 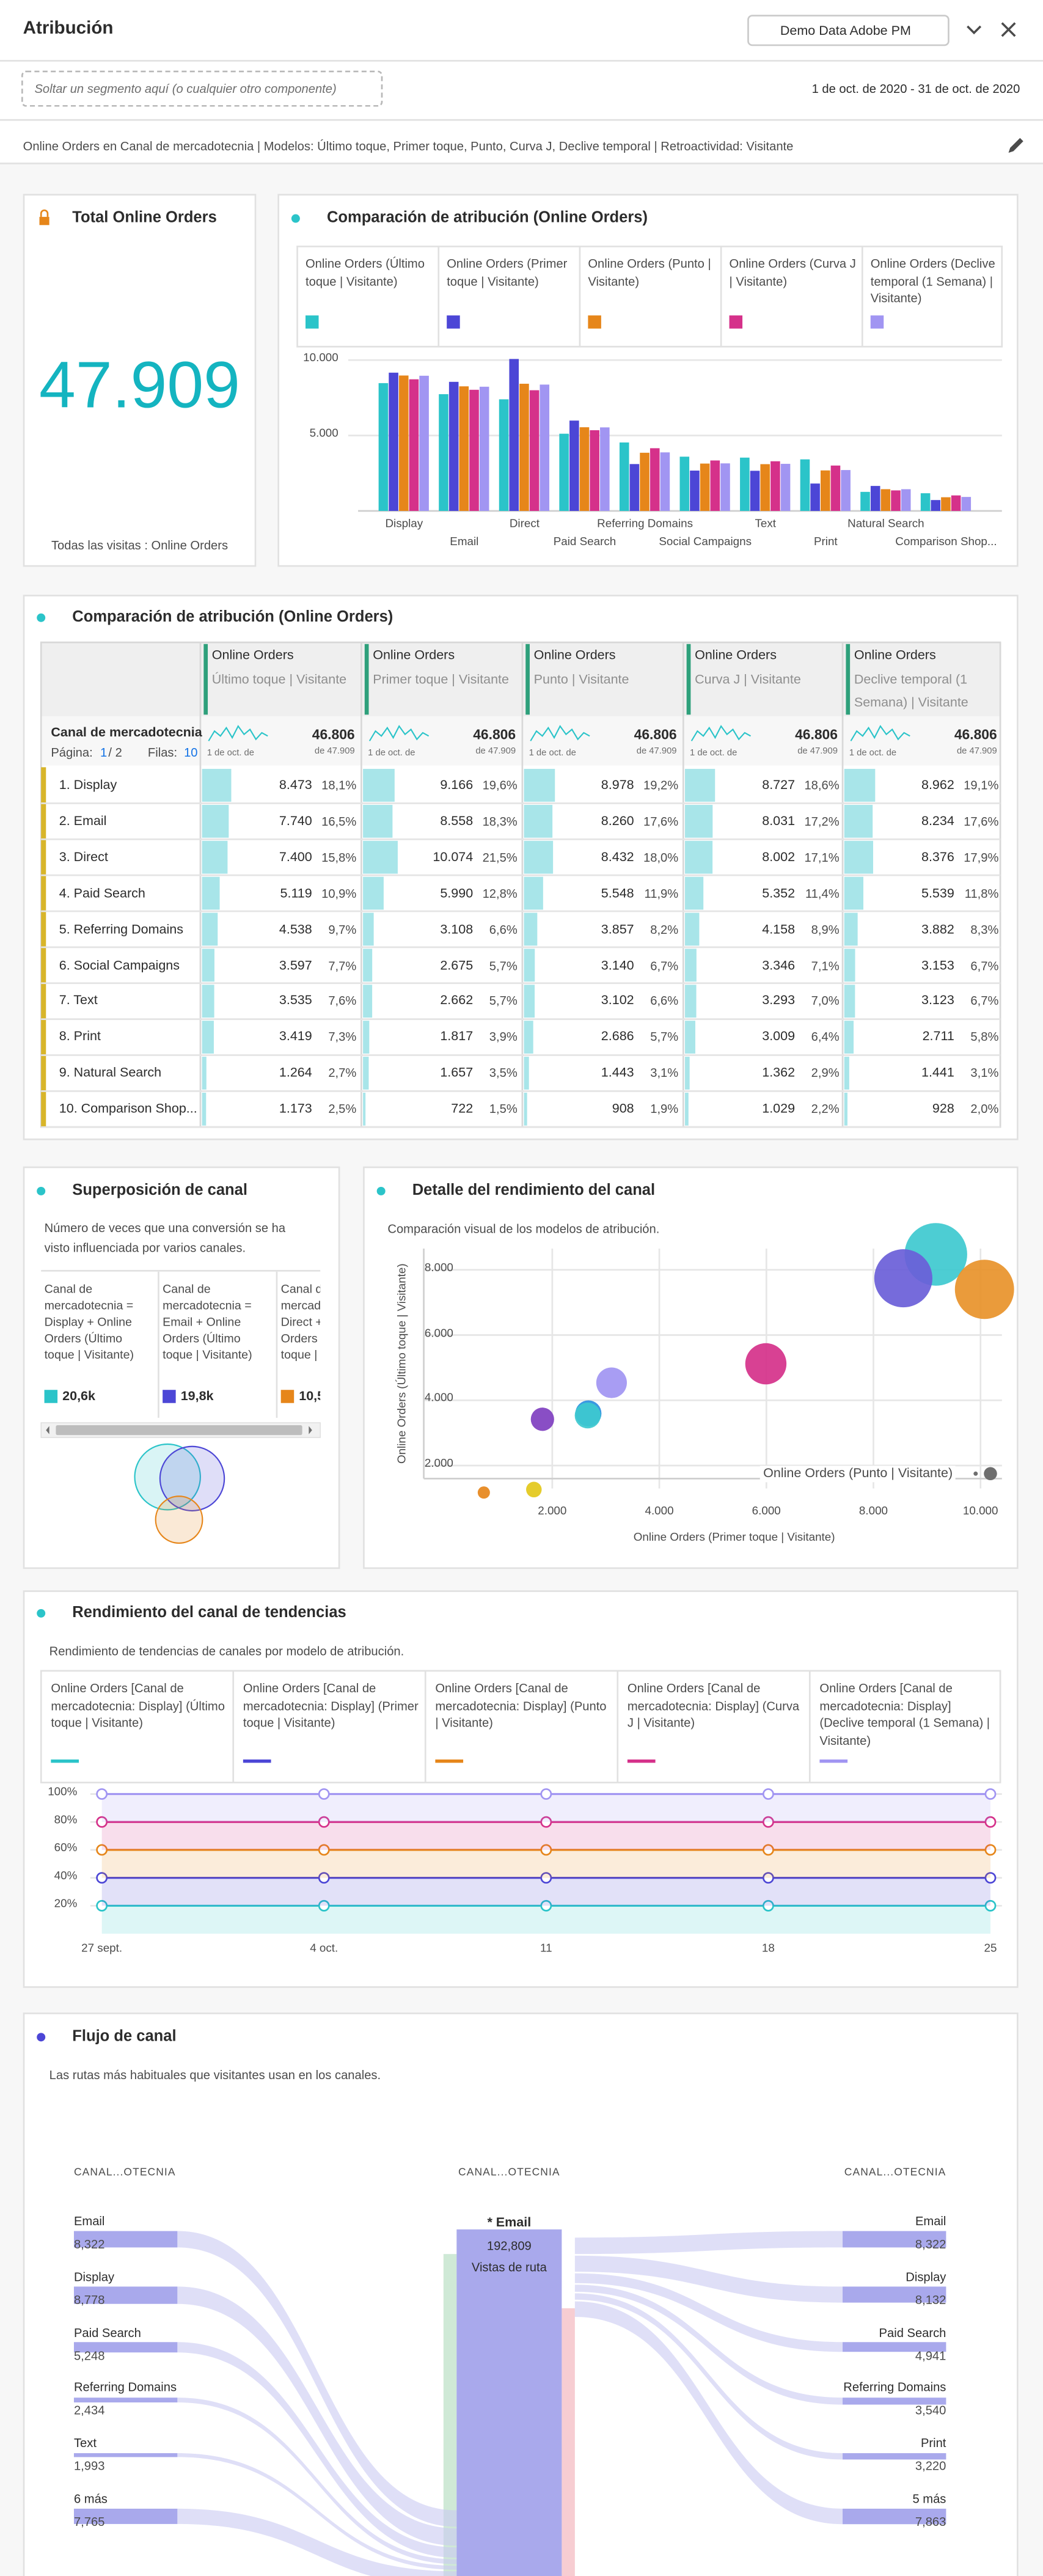 I want to click on cell-value: 3.346, so click(x=779, y=964).